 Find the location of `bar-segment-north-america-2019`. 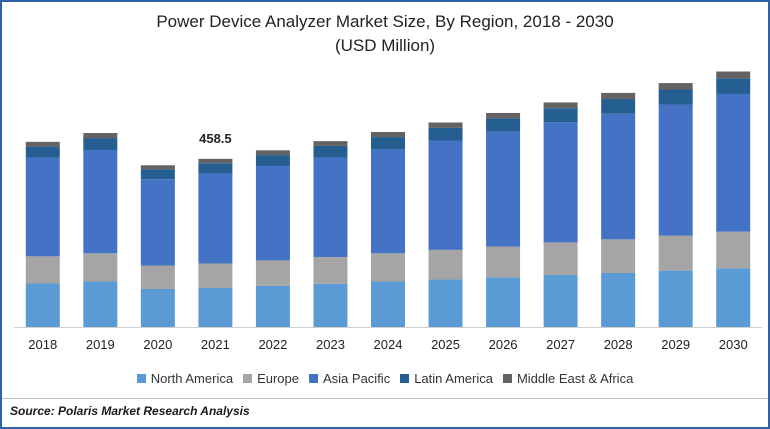

bar-segment-north-america-2019 is located at coordinates (100, 304).